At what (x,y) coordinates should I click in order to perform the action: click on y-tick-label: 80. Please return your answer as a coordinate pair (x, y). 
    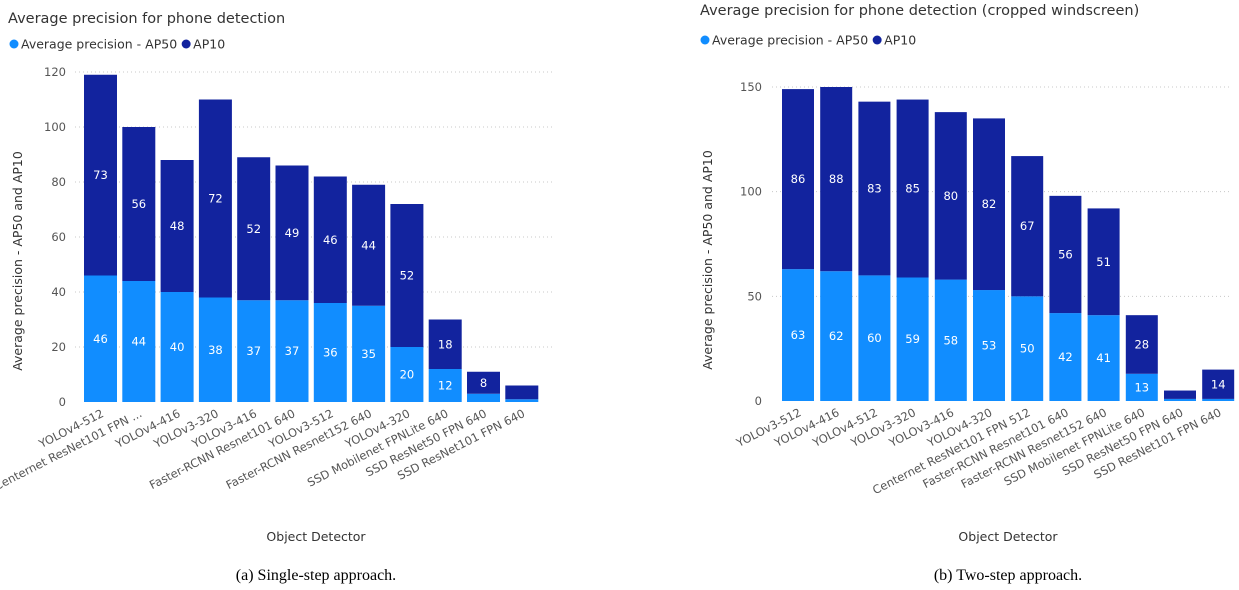
    Looking at the image, I should click on (58, 182).